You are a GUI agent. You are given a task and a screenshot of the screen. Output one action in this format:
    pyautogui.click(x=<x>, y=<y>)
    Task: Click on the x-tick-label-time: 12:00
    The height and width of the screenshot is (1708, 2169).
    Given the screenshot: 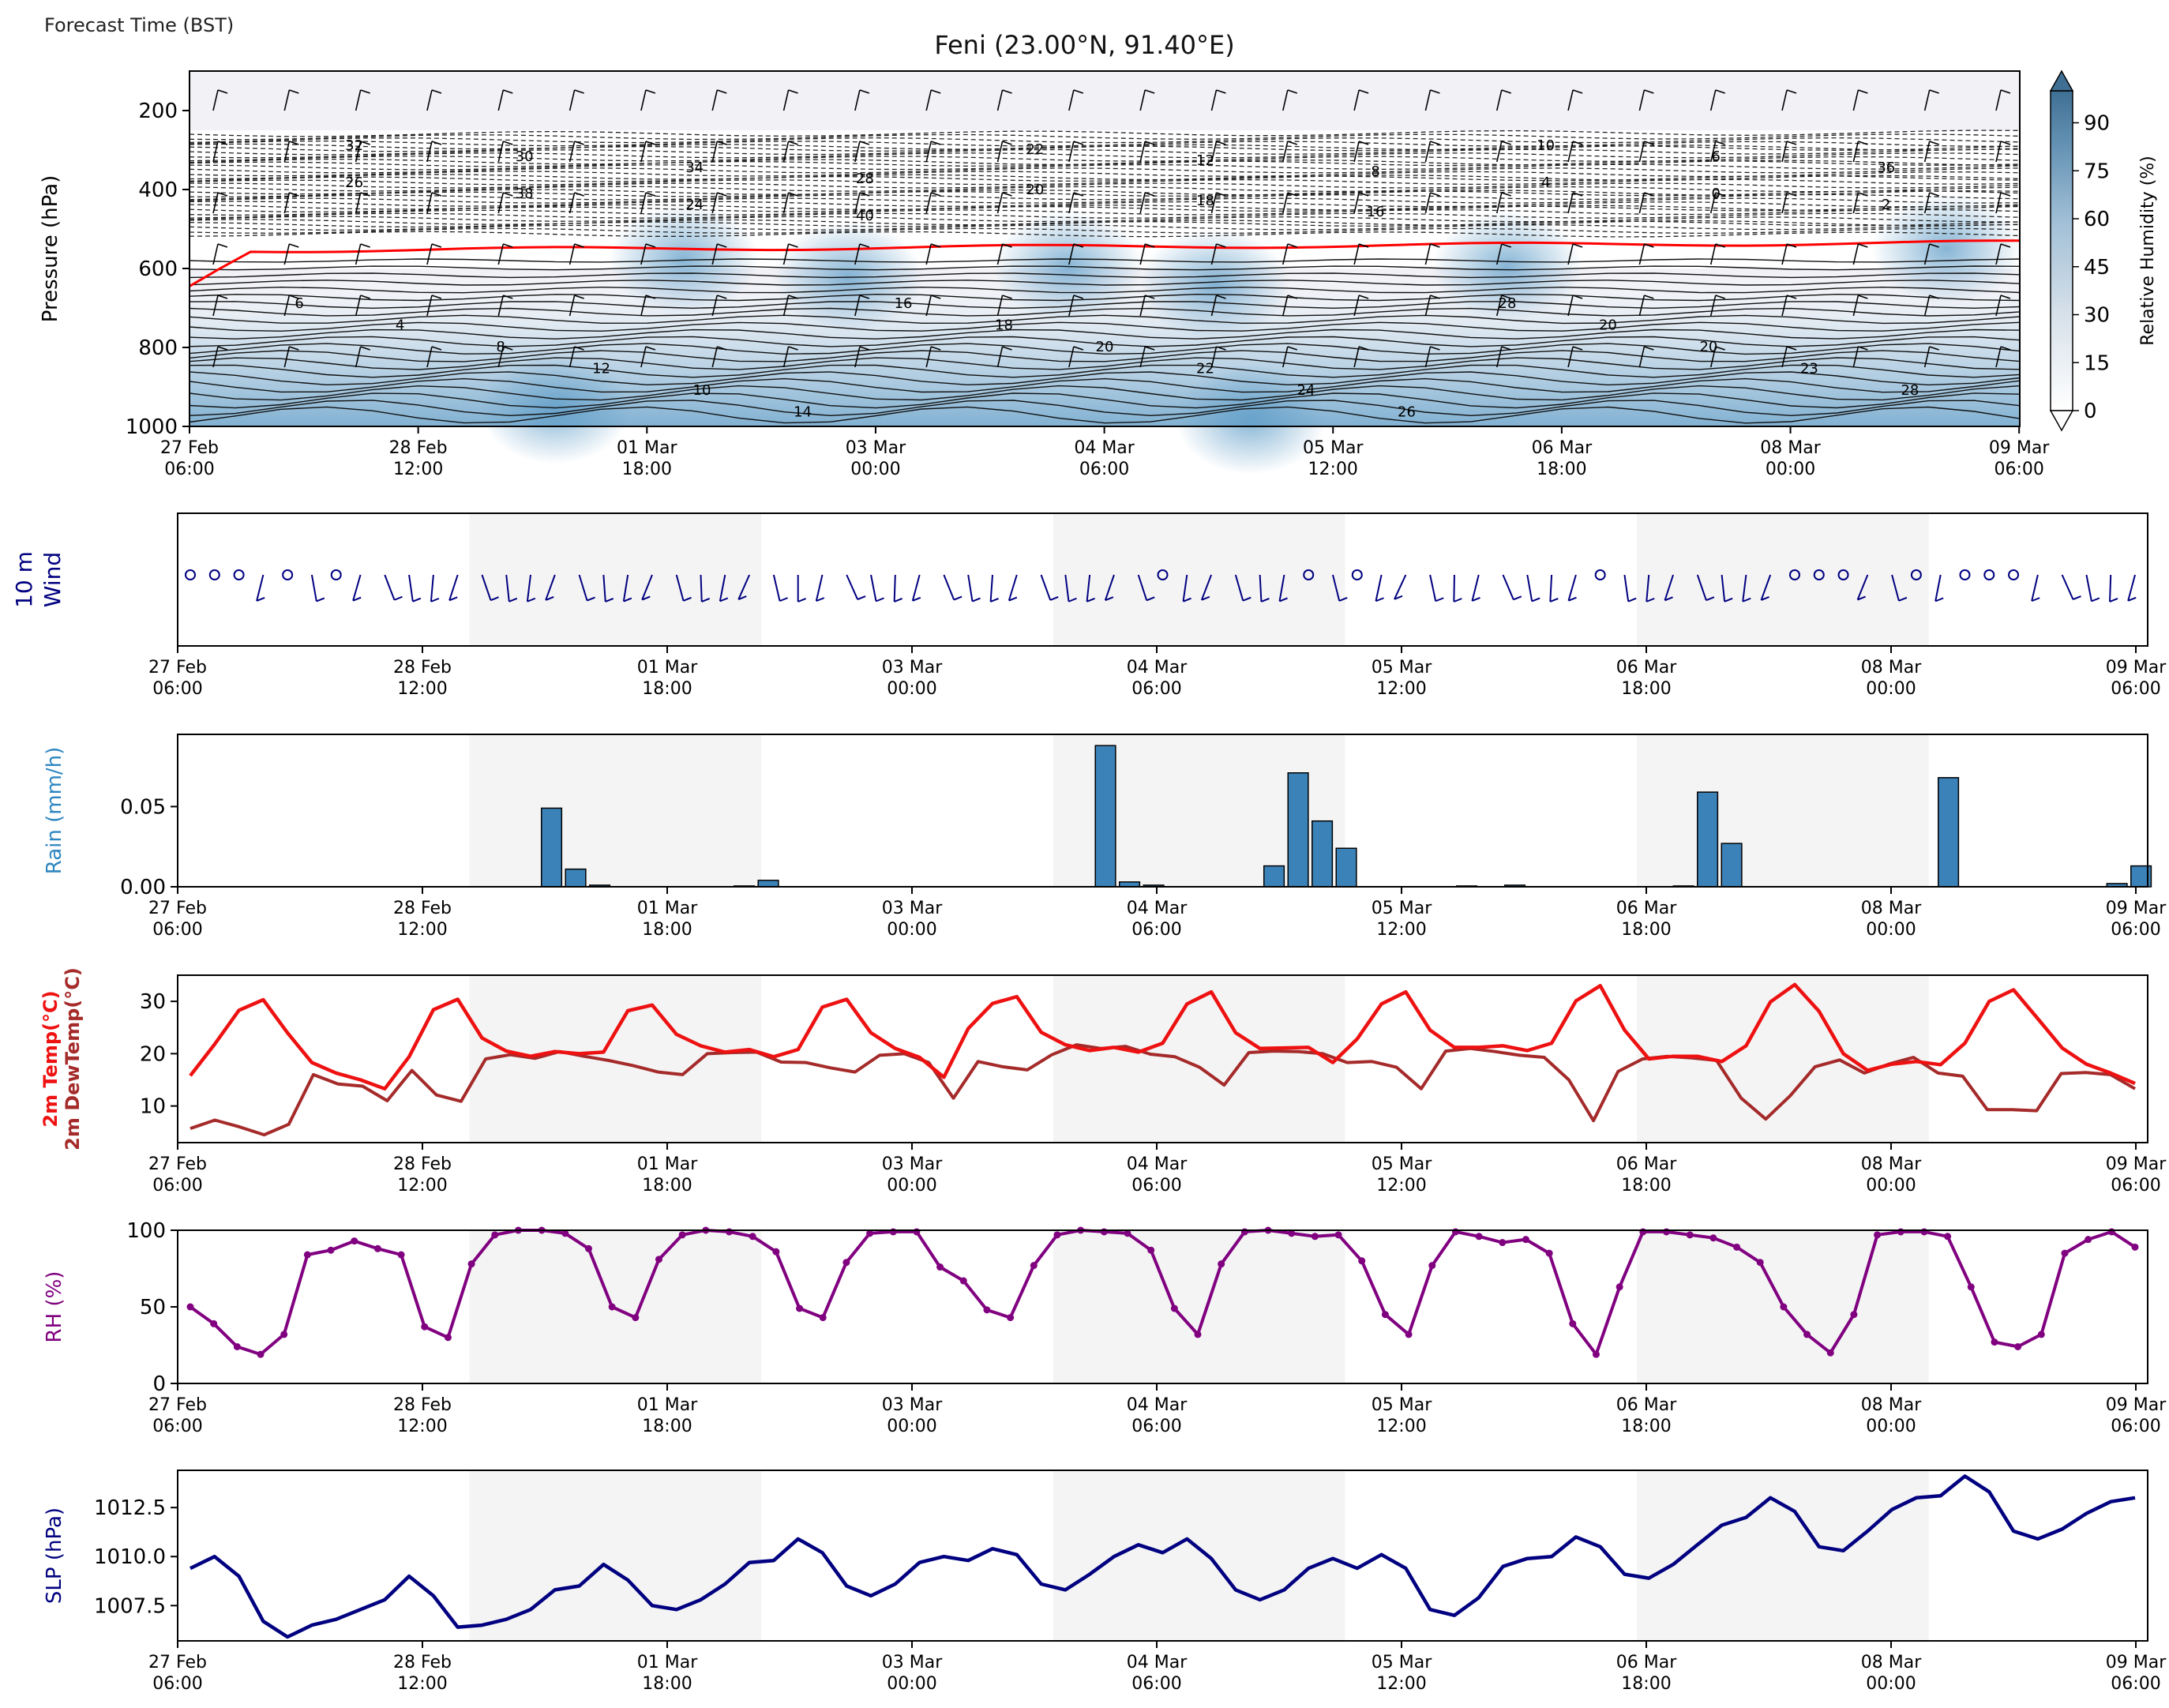 What is the action you would take?
    pyautogui.click(x=1333, y=469)
    